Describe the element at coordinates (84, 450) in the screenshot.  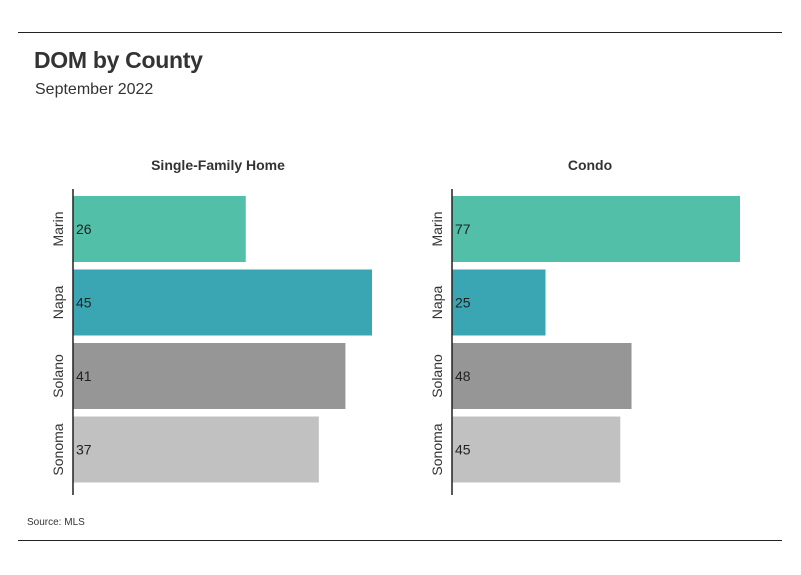
I see `value-label: 37` at that location.